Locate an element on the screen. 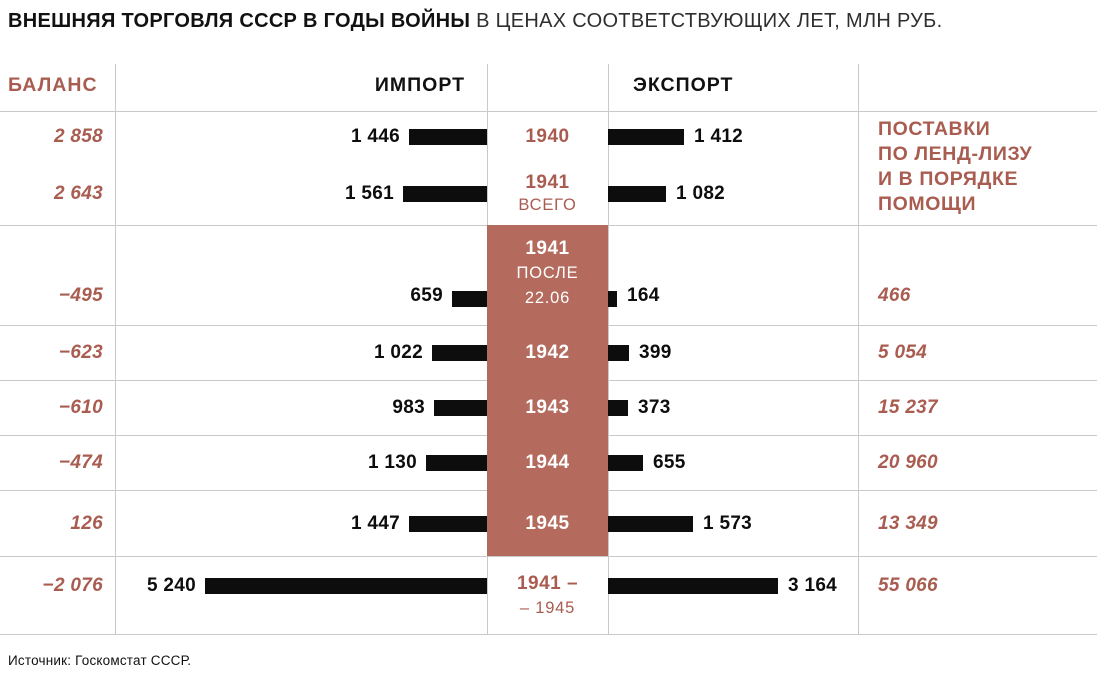 The height and width of the screenshot is (677, 1097). import-value: 1 447 is located at coordinates (375, 523).